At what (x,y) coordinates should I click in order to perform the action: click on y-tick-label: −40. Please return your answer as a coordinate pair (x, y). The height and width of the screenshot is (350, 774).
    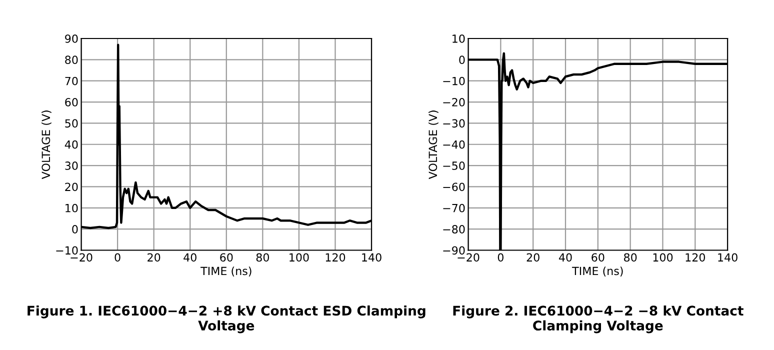
    Looking at the image, I should click on (454, 144).